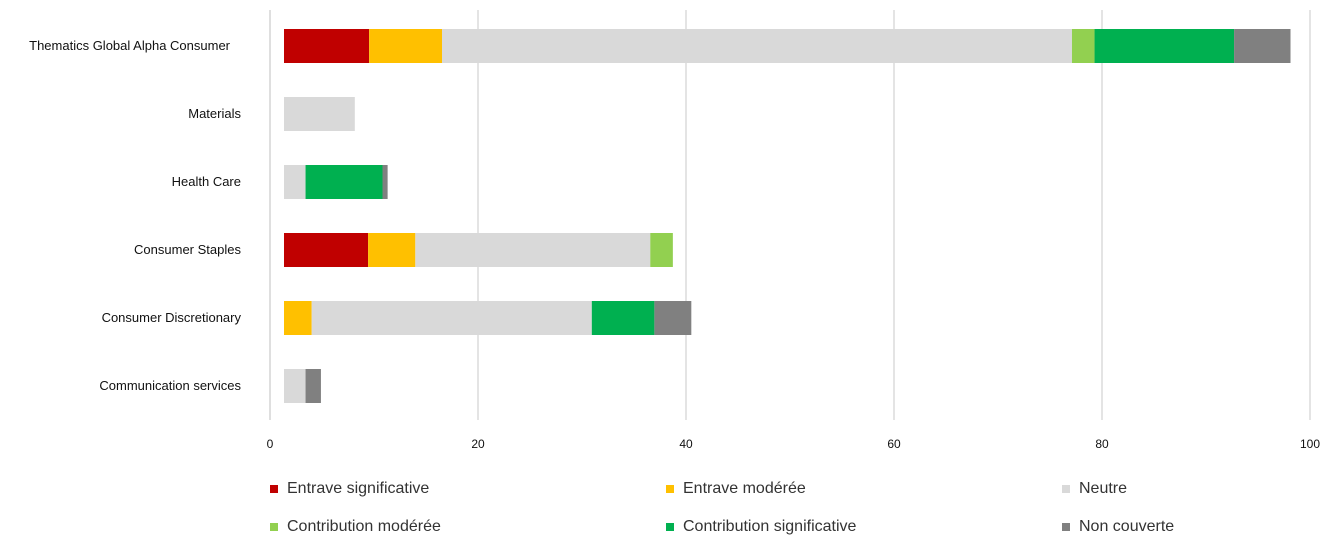 The height and width of the screenshot is (541, 1326). Describe the element at coordinates (206, 181) in the screenshot. I see `category-label-health-care: Health Care` at that location.